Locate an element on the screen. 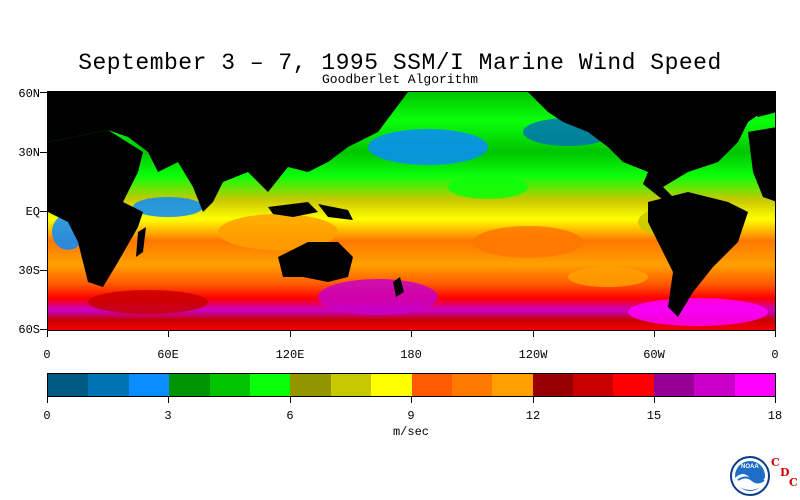 Image resolution: width=800 pixels, height=500 pixels. cdc-letter: D is located at coordinates (785, 472).